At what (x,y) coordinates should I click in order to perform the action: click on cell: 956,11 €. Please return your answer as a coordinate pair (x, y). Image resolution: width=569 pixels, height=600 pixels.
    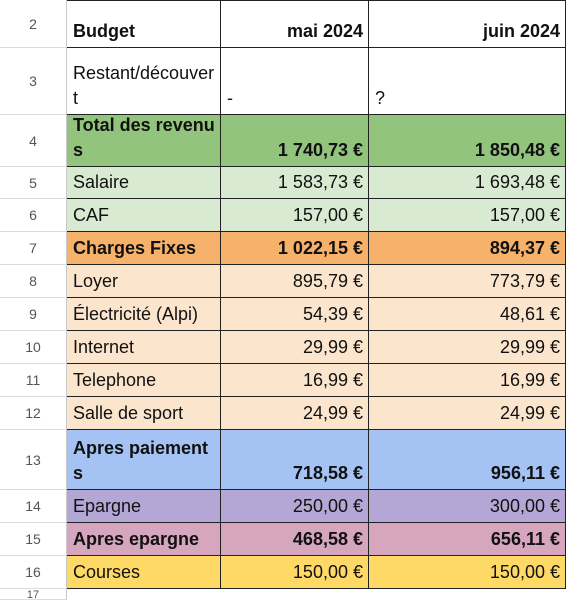
    Looking at the image, I should click on (467, 460).